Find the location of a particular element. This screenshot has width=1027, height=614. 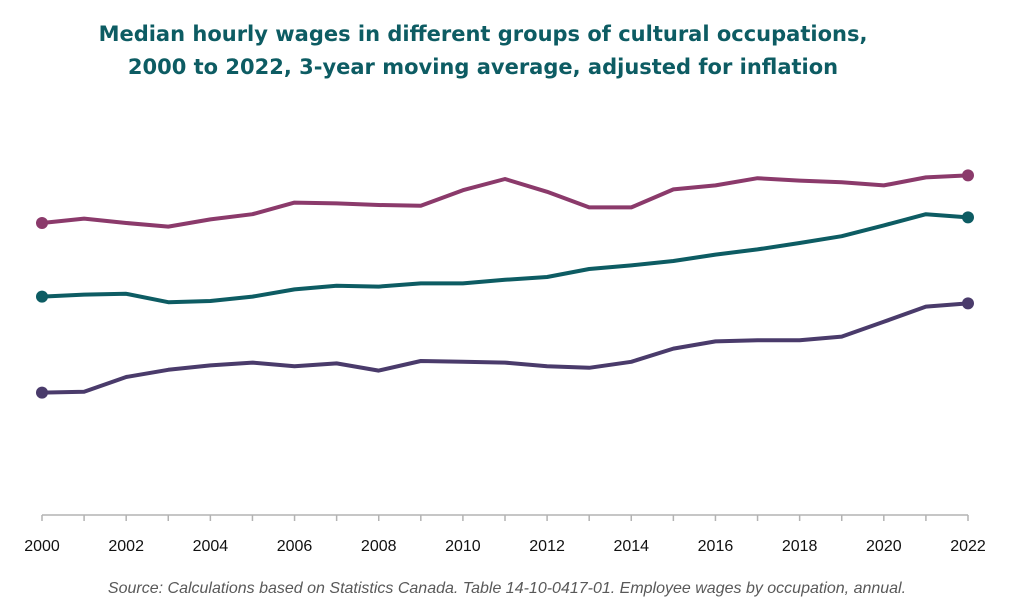

series-1-point-2000 is located at coordinates (42, 223).